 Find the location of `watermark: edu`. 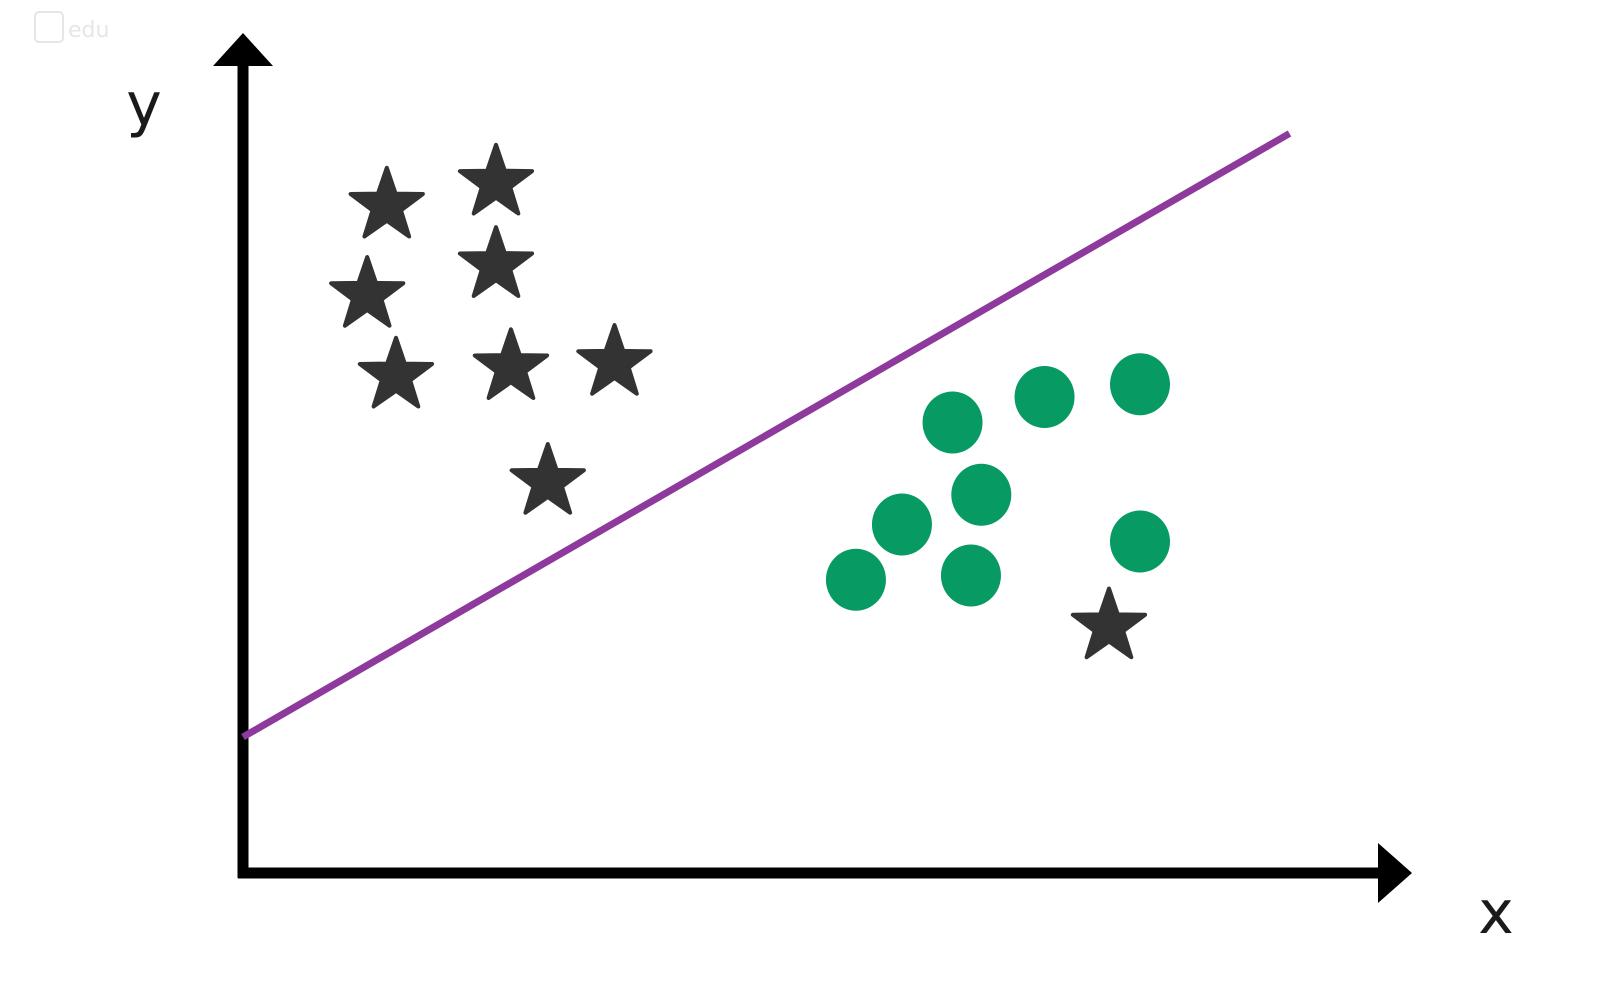

watermark: edu is located at coordinates (71, 27).